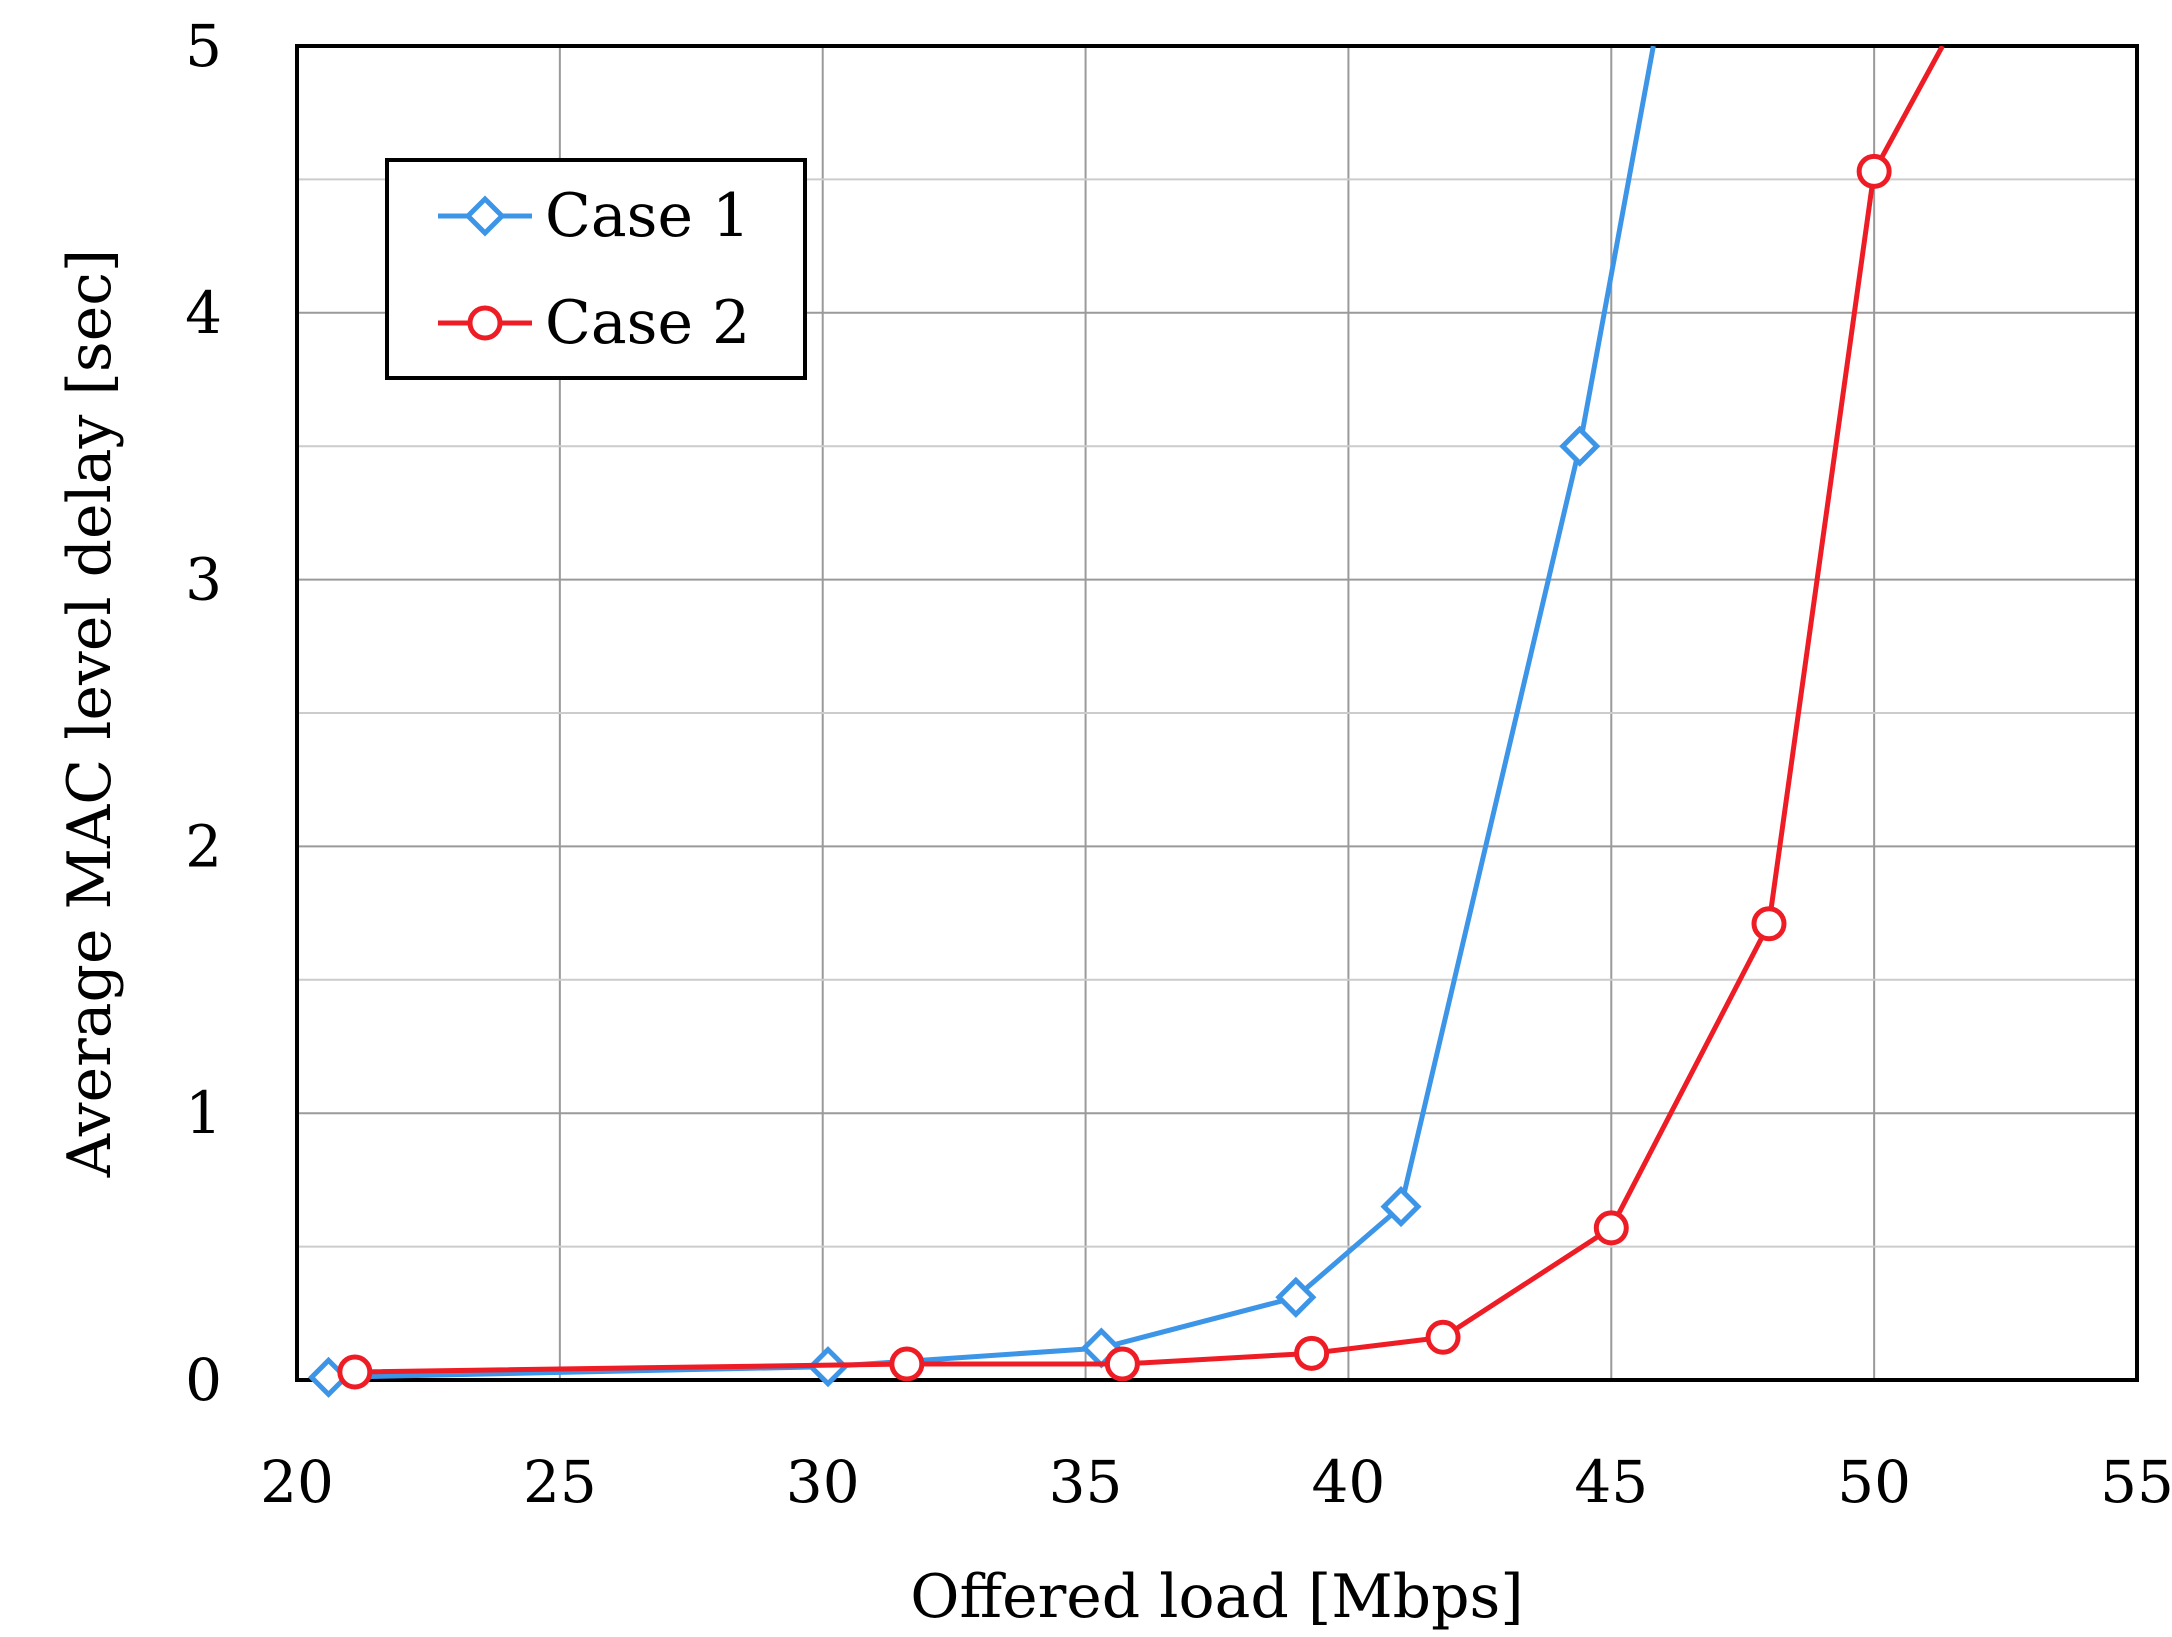  What do you see at coordinates (1349, 1482) in the screenshot?
I see `x-tick-label: 40` at bounding box center [1349, 1482].